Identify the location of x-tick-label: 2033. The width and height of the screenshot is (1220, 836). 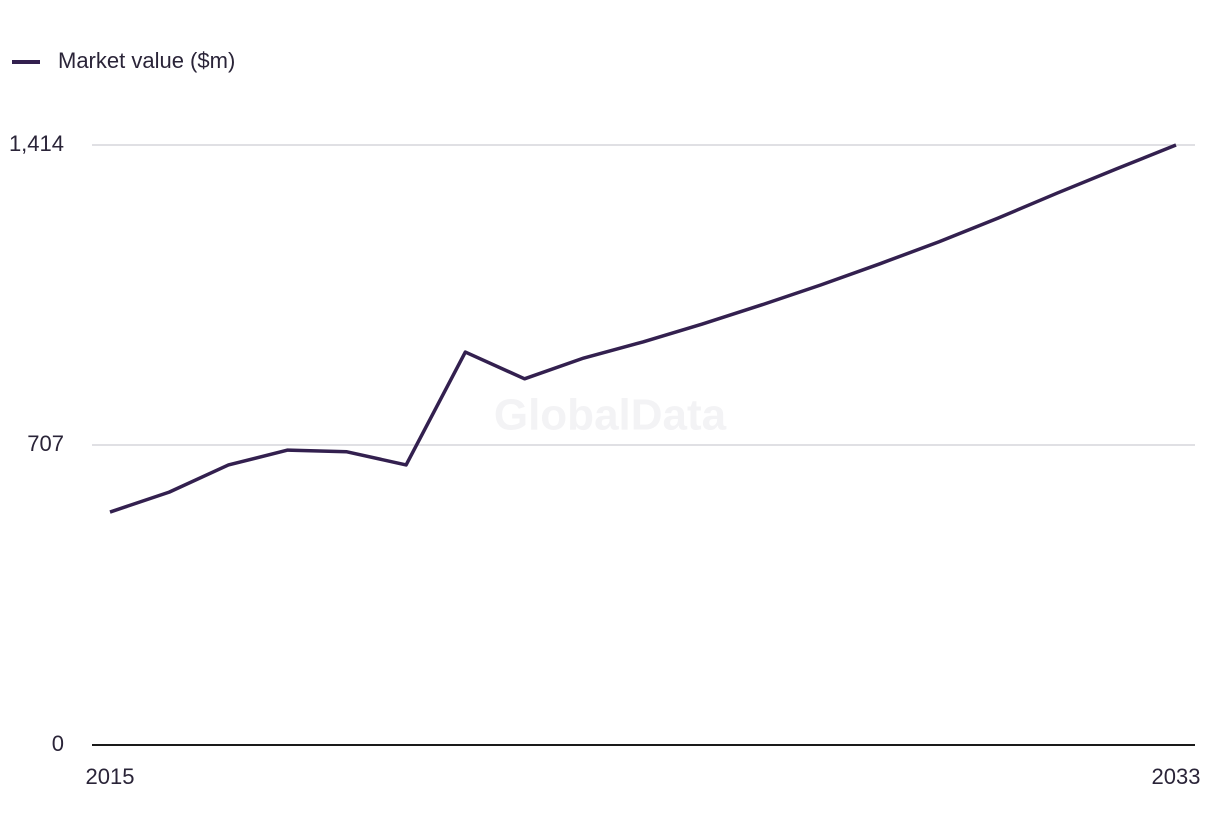
(1176, 776).